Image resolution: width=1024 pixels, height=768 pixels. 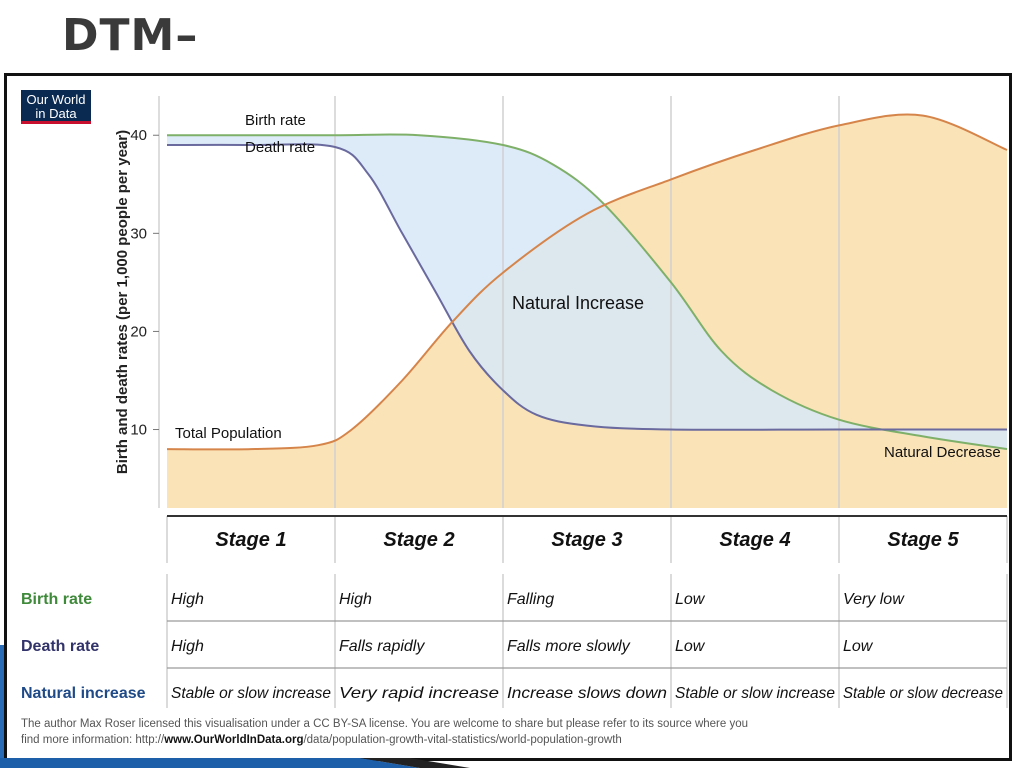 I want to click on table-cell: Increase slows down, so click(x=587, y=693).